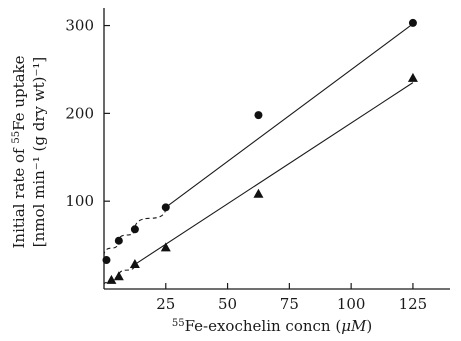  I want to click on x-tick-label-75: 75, so click(289, 304).